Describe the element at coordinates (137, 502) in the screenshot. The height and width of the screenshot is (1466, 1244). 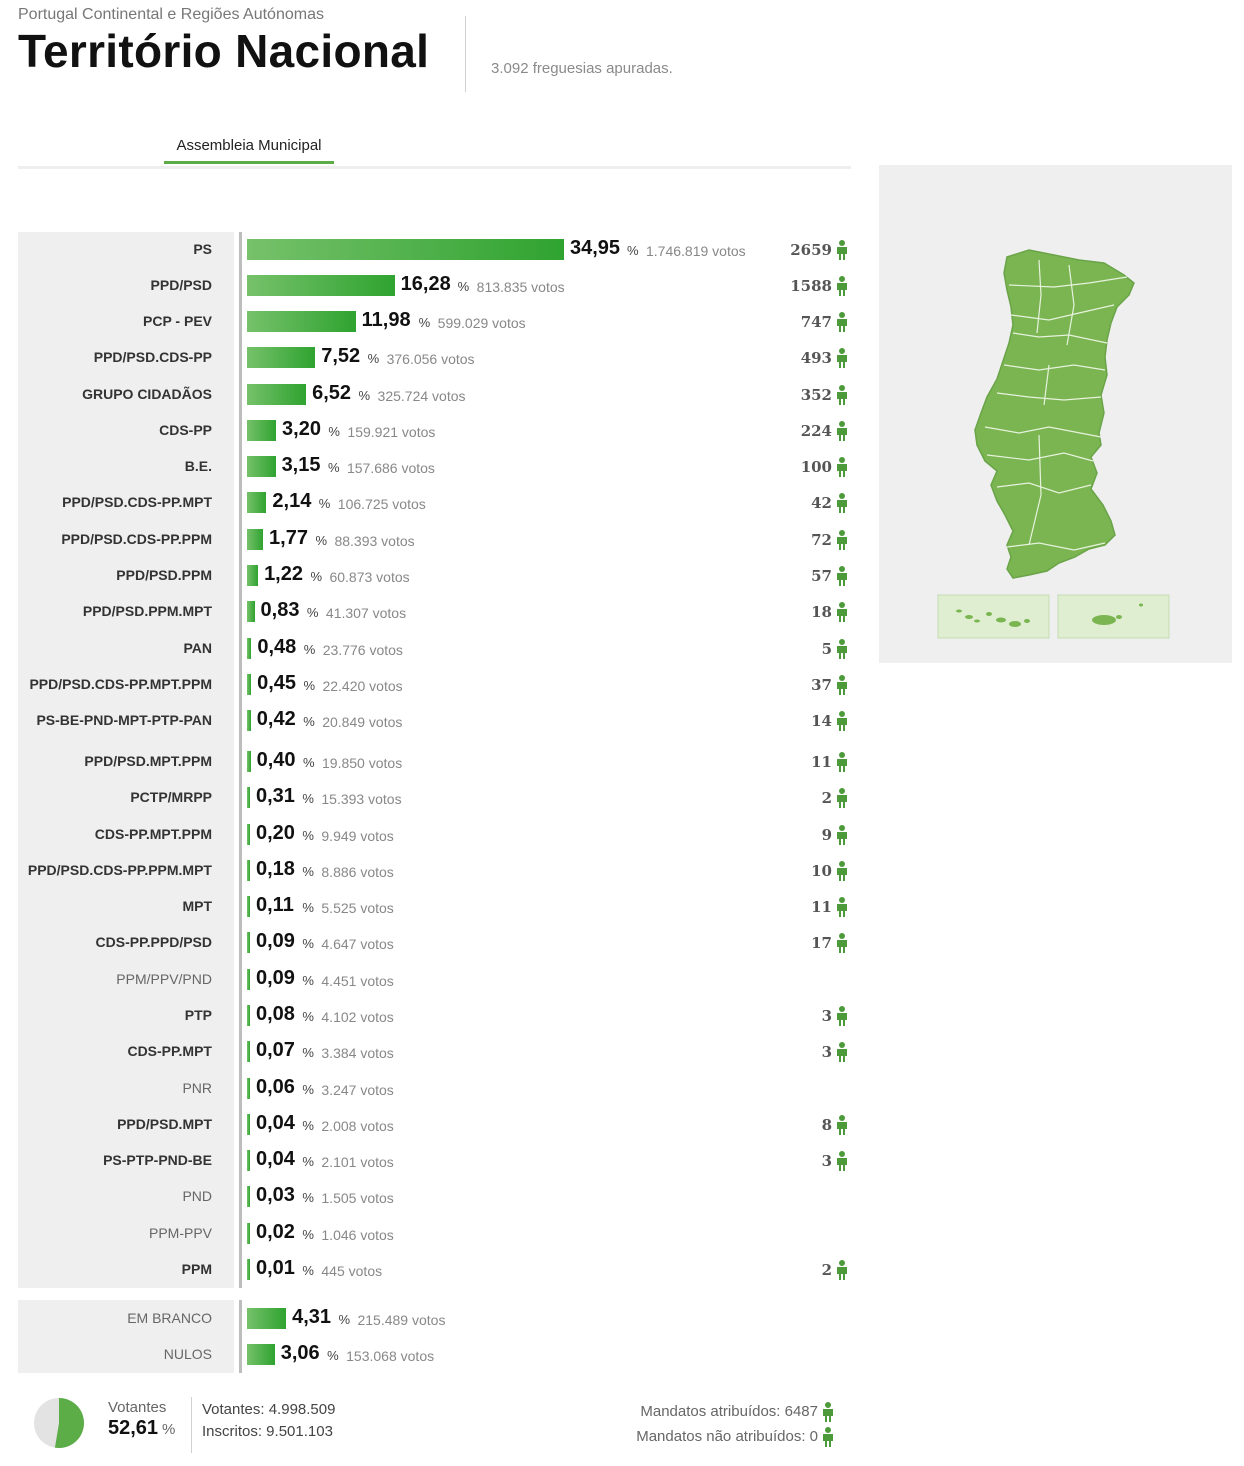
I see `party-name: PPD/PSD.CDS-PP.MPT` at that location.